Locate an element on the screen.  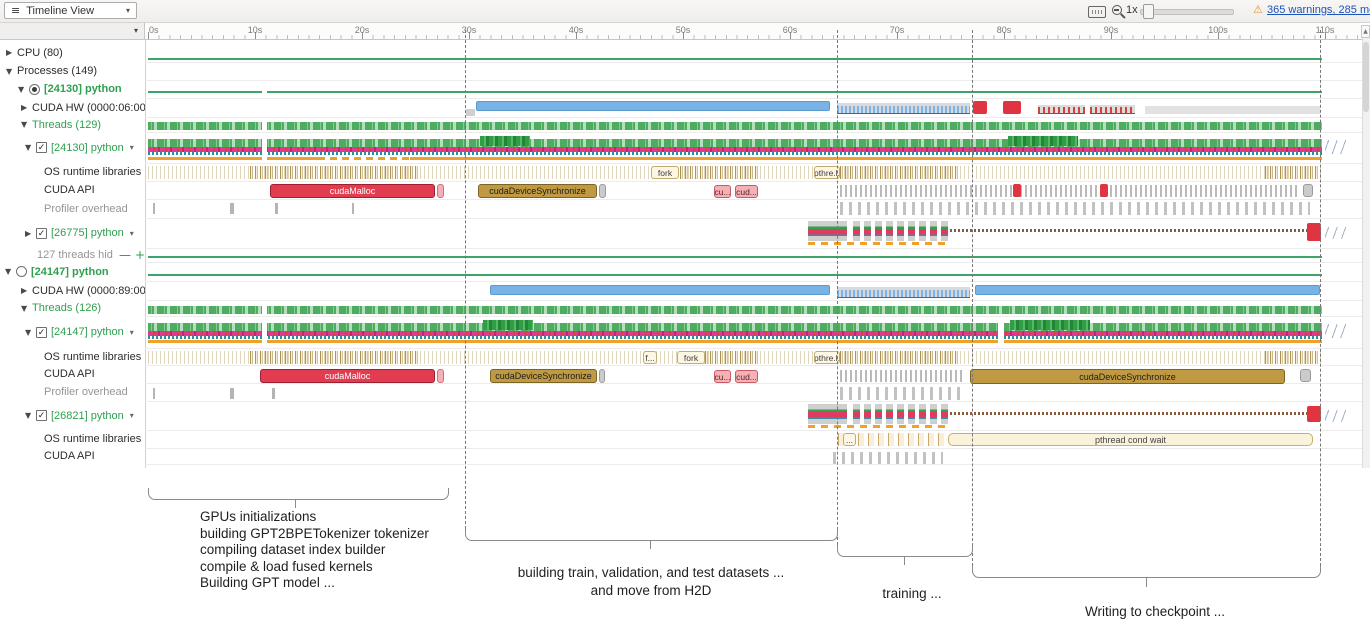
phase2-line: and move from H2D is located at coordinates (651, 590).